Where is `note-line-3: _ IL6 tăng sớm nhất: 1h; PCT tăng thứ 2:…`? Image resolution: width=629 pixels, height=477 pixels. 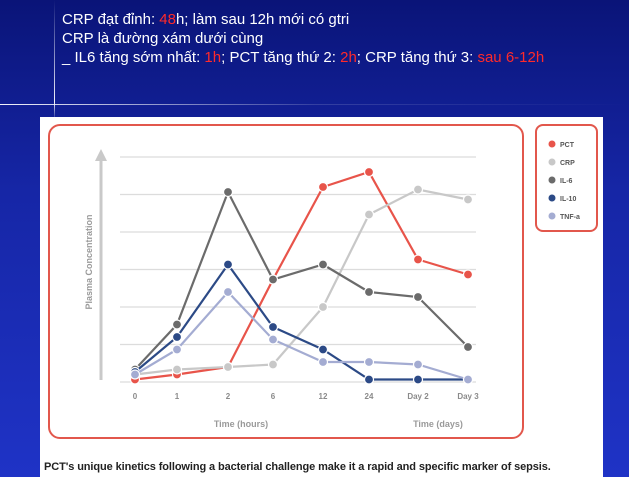
note-line-3: _ IL6 tăng sớm nhất: 1h; PCT tăng thứ 2:… is located at coordinates (342, 57).